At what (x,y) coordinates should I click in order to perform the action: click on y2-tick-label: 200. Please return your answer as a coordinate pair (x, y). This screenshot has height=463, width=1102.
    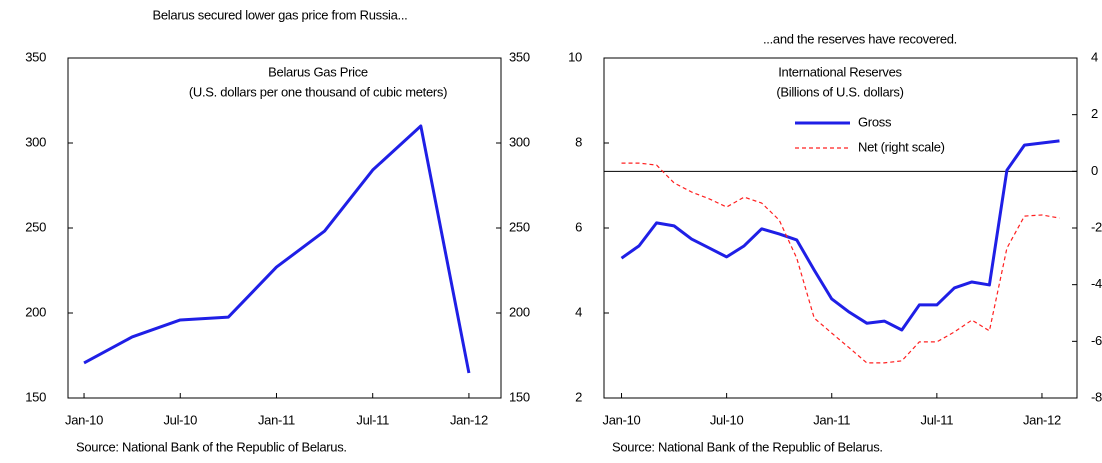
    Looking at the image, I should click on (519, 311).